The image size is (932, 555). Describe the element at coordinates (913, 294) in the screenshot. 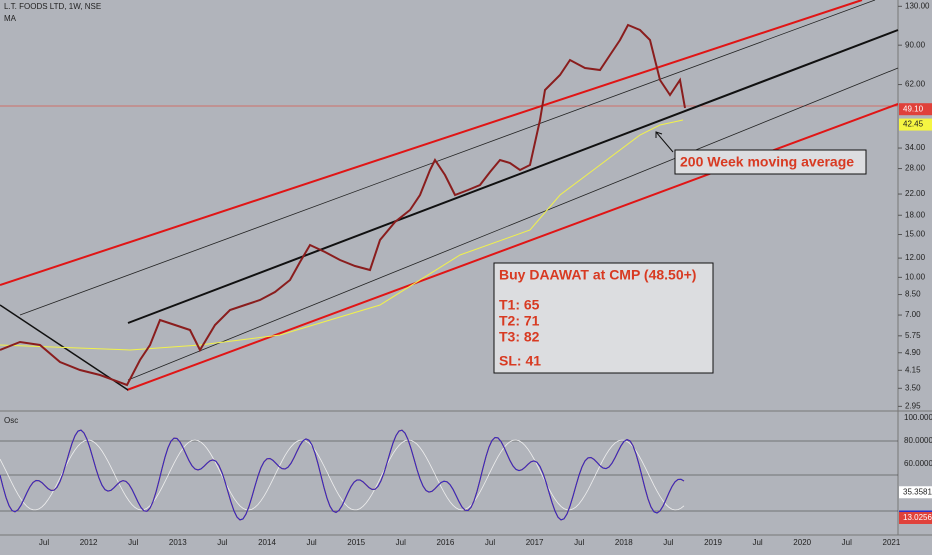

I see `price-tick-label: 8.50` at that location.